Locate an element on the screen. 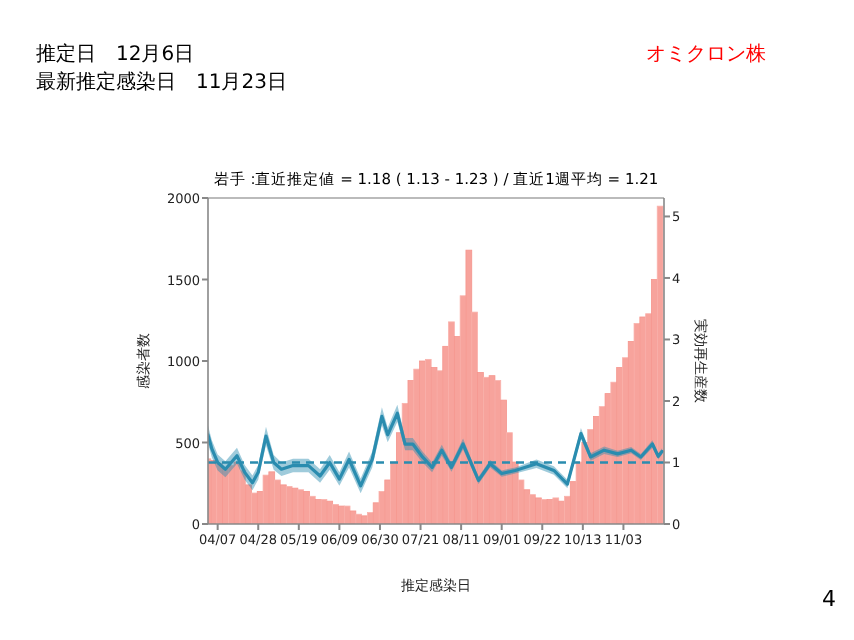  text: 4 is located at coordinates (829, 599).